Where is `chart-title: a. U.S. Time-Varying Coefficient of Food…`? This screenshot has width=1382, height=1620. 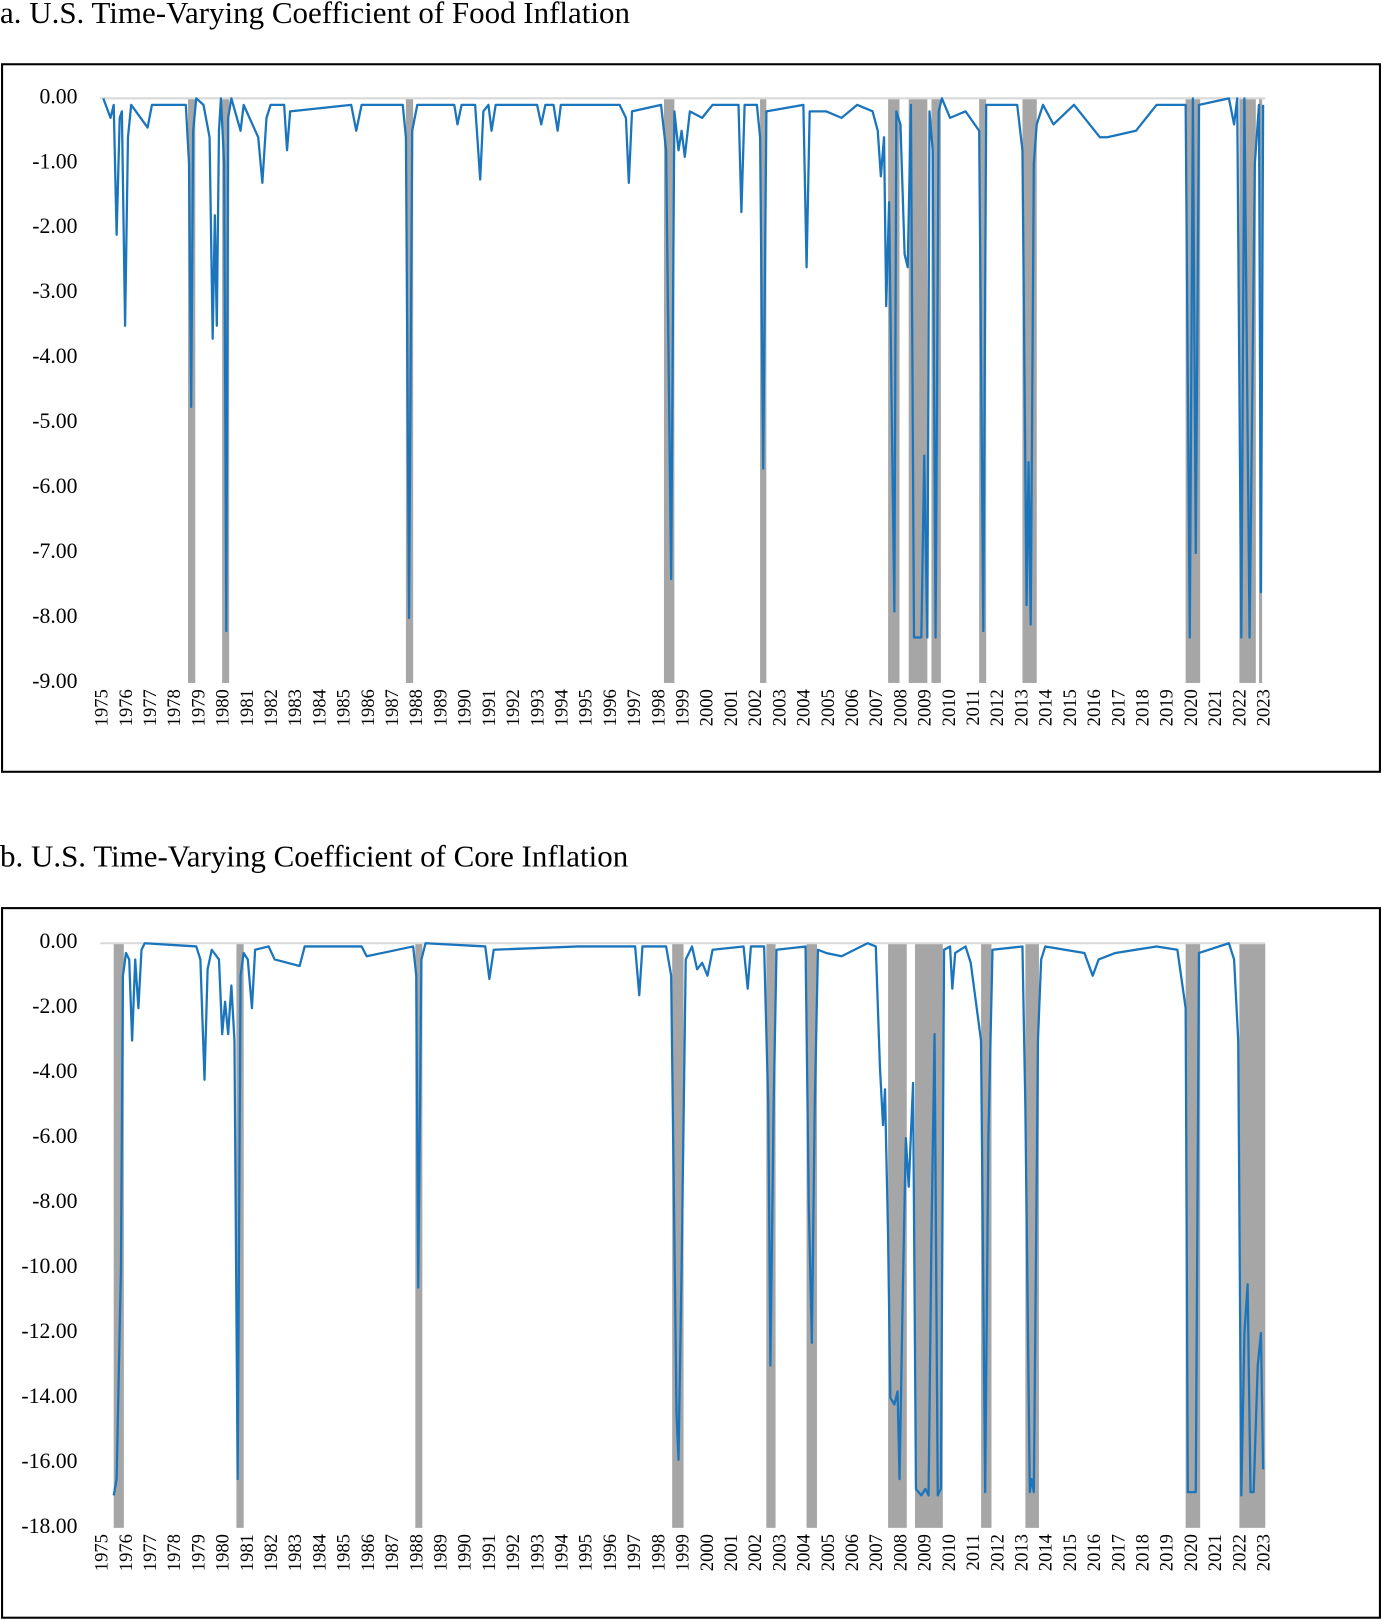
chart-title: a. U.S. Time-Varying Coefficient of Food… is located at coordinates (315, 15).